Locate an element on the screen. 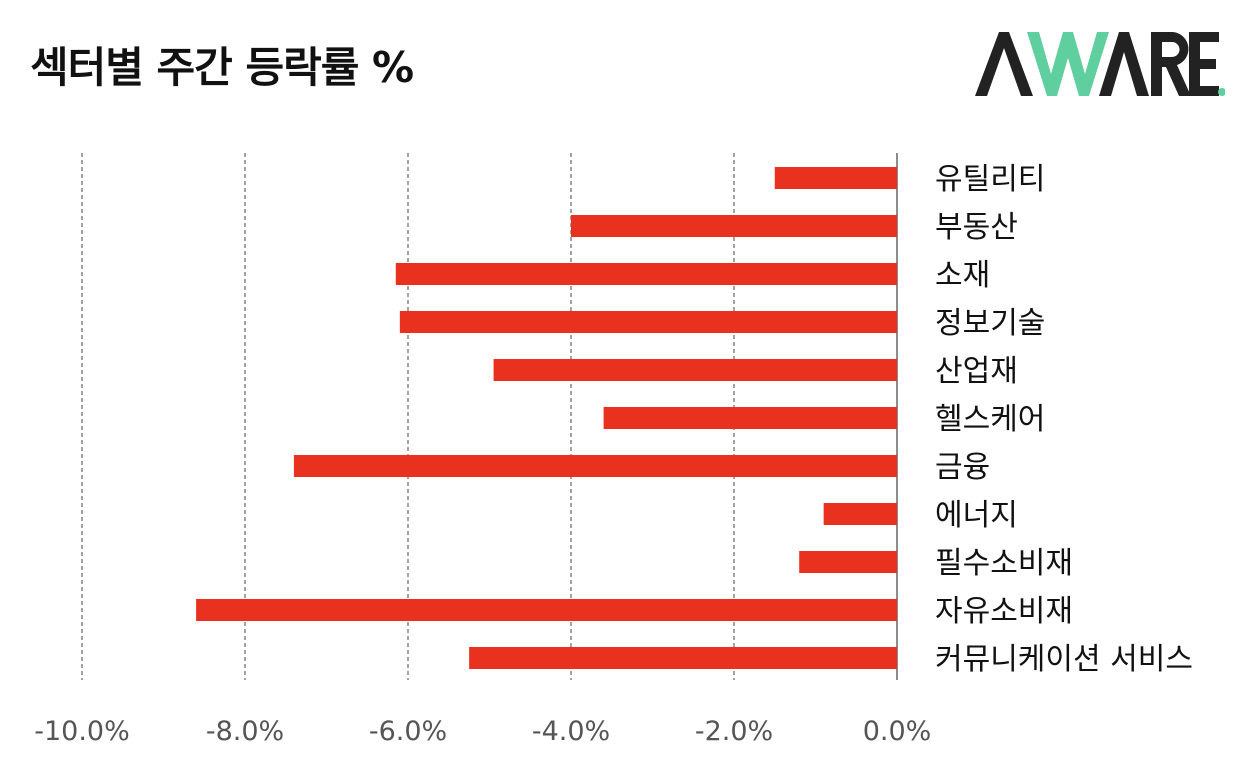  category-label: 에너지 is located at coordinates (976, 515).